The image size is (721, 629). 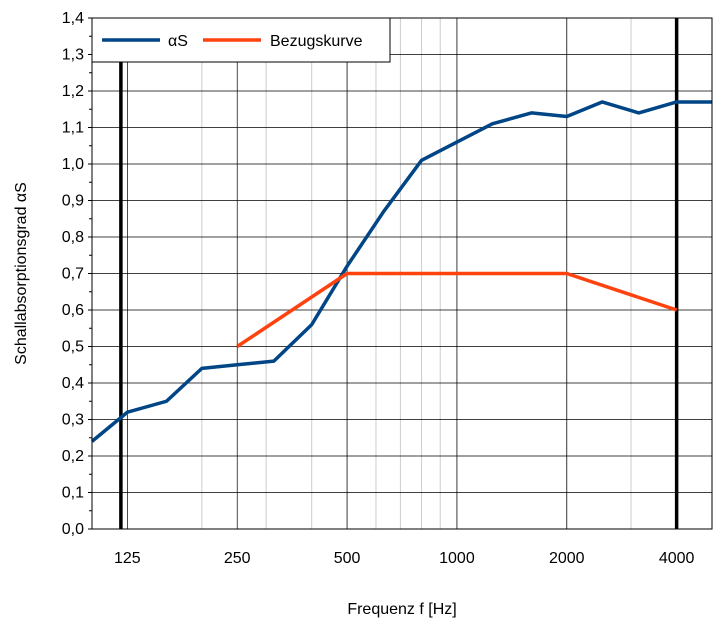 What do you see at coordinates (404, 558) in the screenshot?
I see `x-tick-labels: 125 250 500 1000 2000 4000` at bounding box center [404, 558].